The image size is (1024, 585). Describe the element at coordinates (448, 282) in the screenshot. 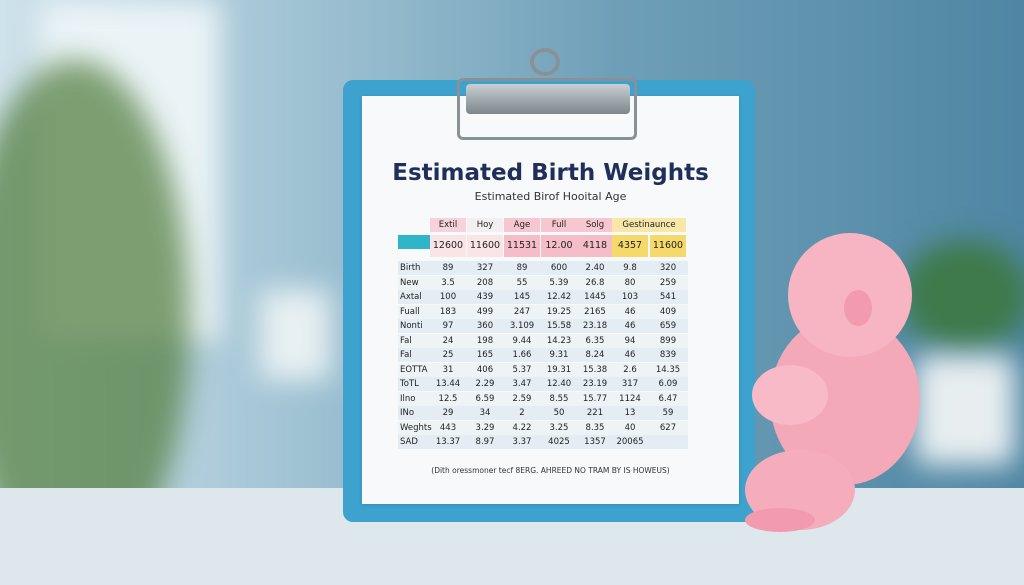

I see `row-cell: 3.5` at that location.